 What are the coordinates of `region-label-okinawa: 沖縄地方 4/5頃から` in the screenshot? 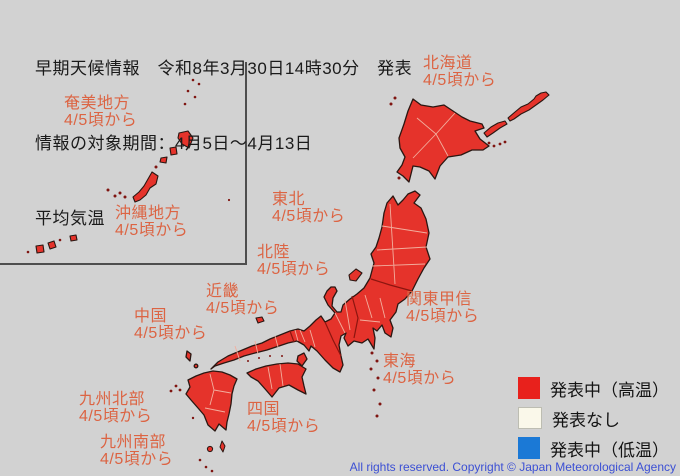 It's located at (152, 222).